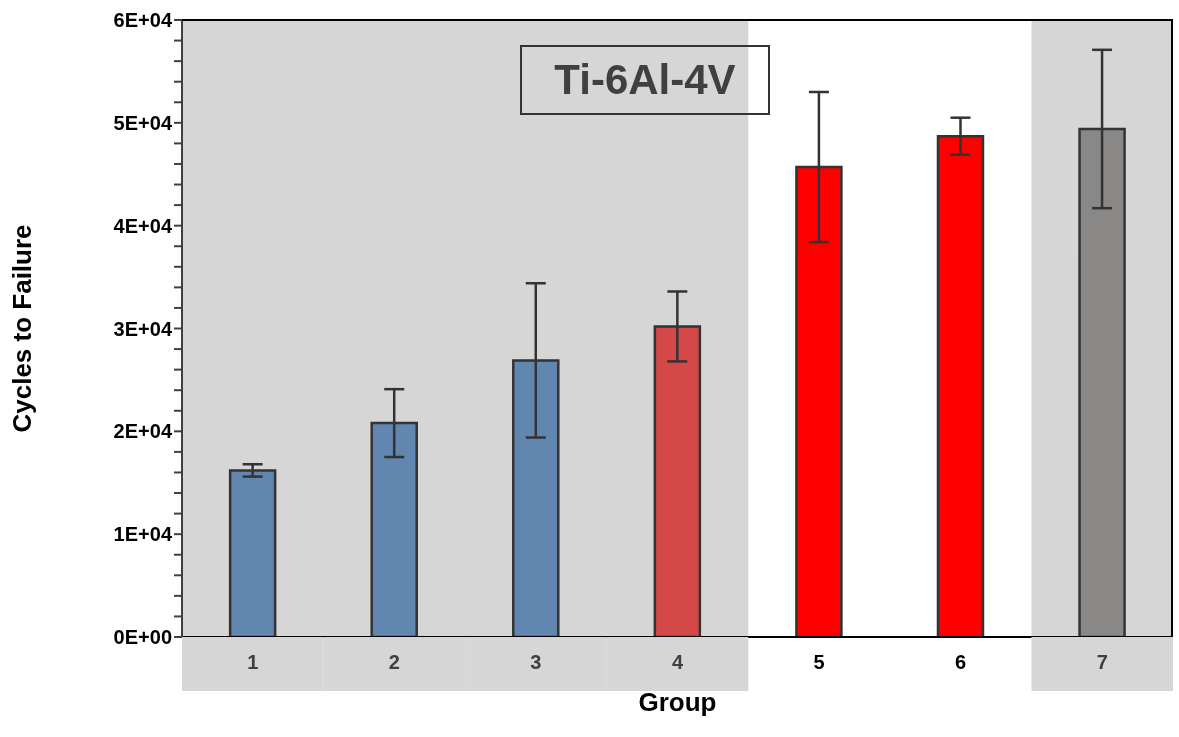  What do you see at coordinates (819, 662) in the screenshot?
I see `x-tick-label: 5` at bounding box center [819, 662].